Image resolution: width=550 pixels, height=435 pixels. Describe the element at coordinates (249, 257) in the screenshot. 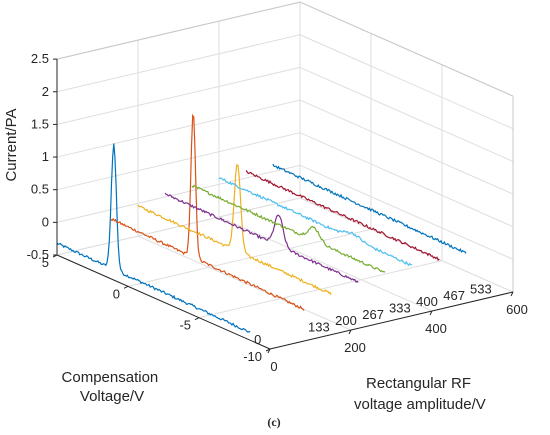

I see `gridline-floor-x` at that location.